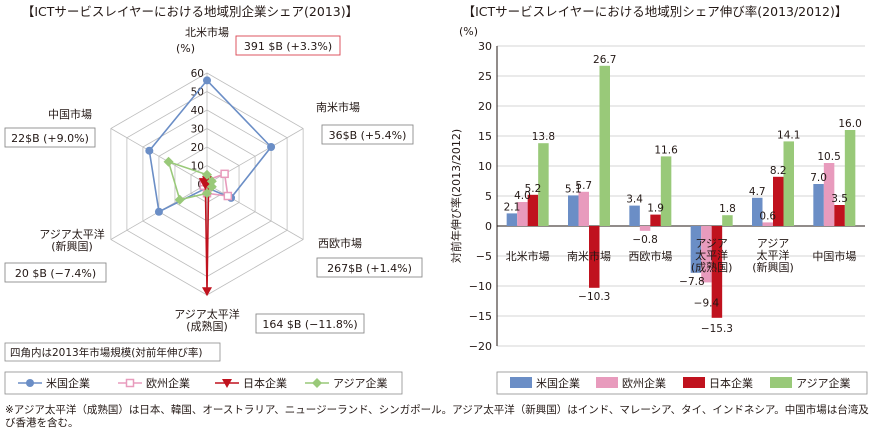 Image resolution: width=876 pixels, height=430 pixels. Describe the element at coordinates (528, 256) in the screenshot. I see `bar-category-label: 北米市場` at that location.